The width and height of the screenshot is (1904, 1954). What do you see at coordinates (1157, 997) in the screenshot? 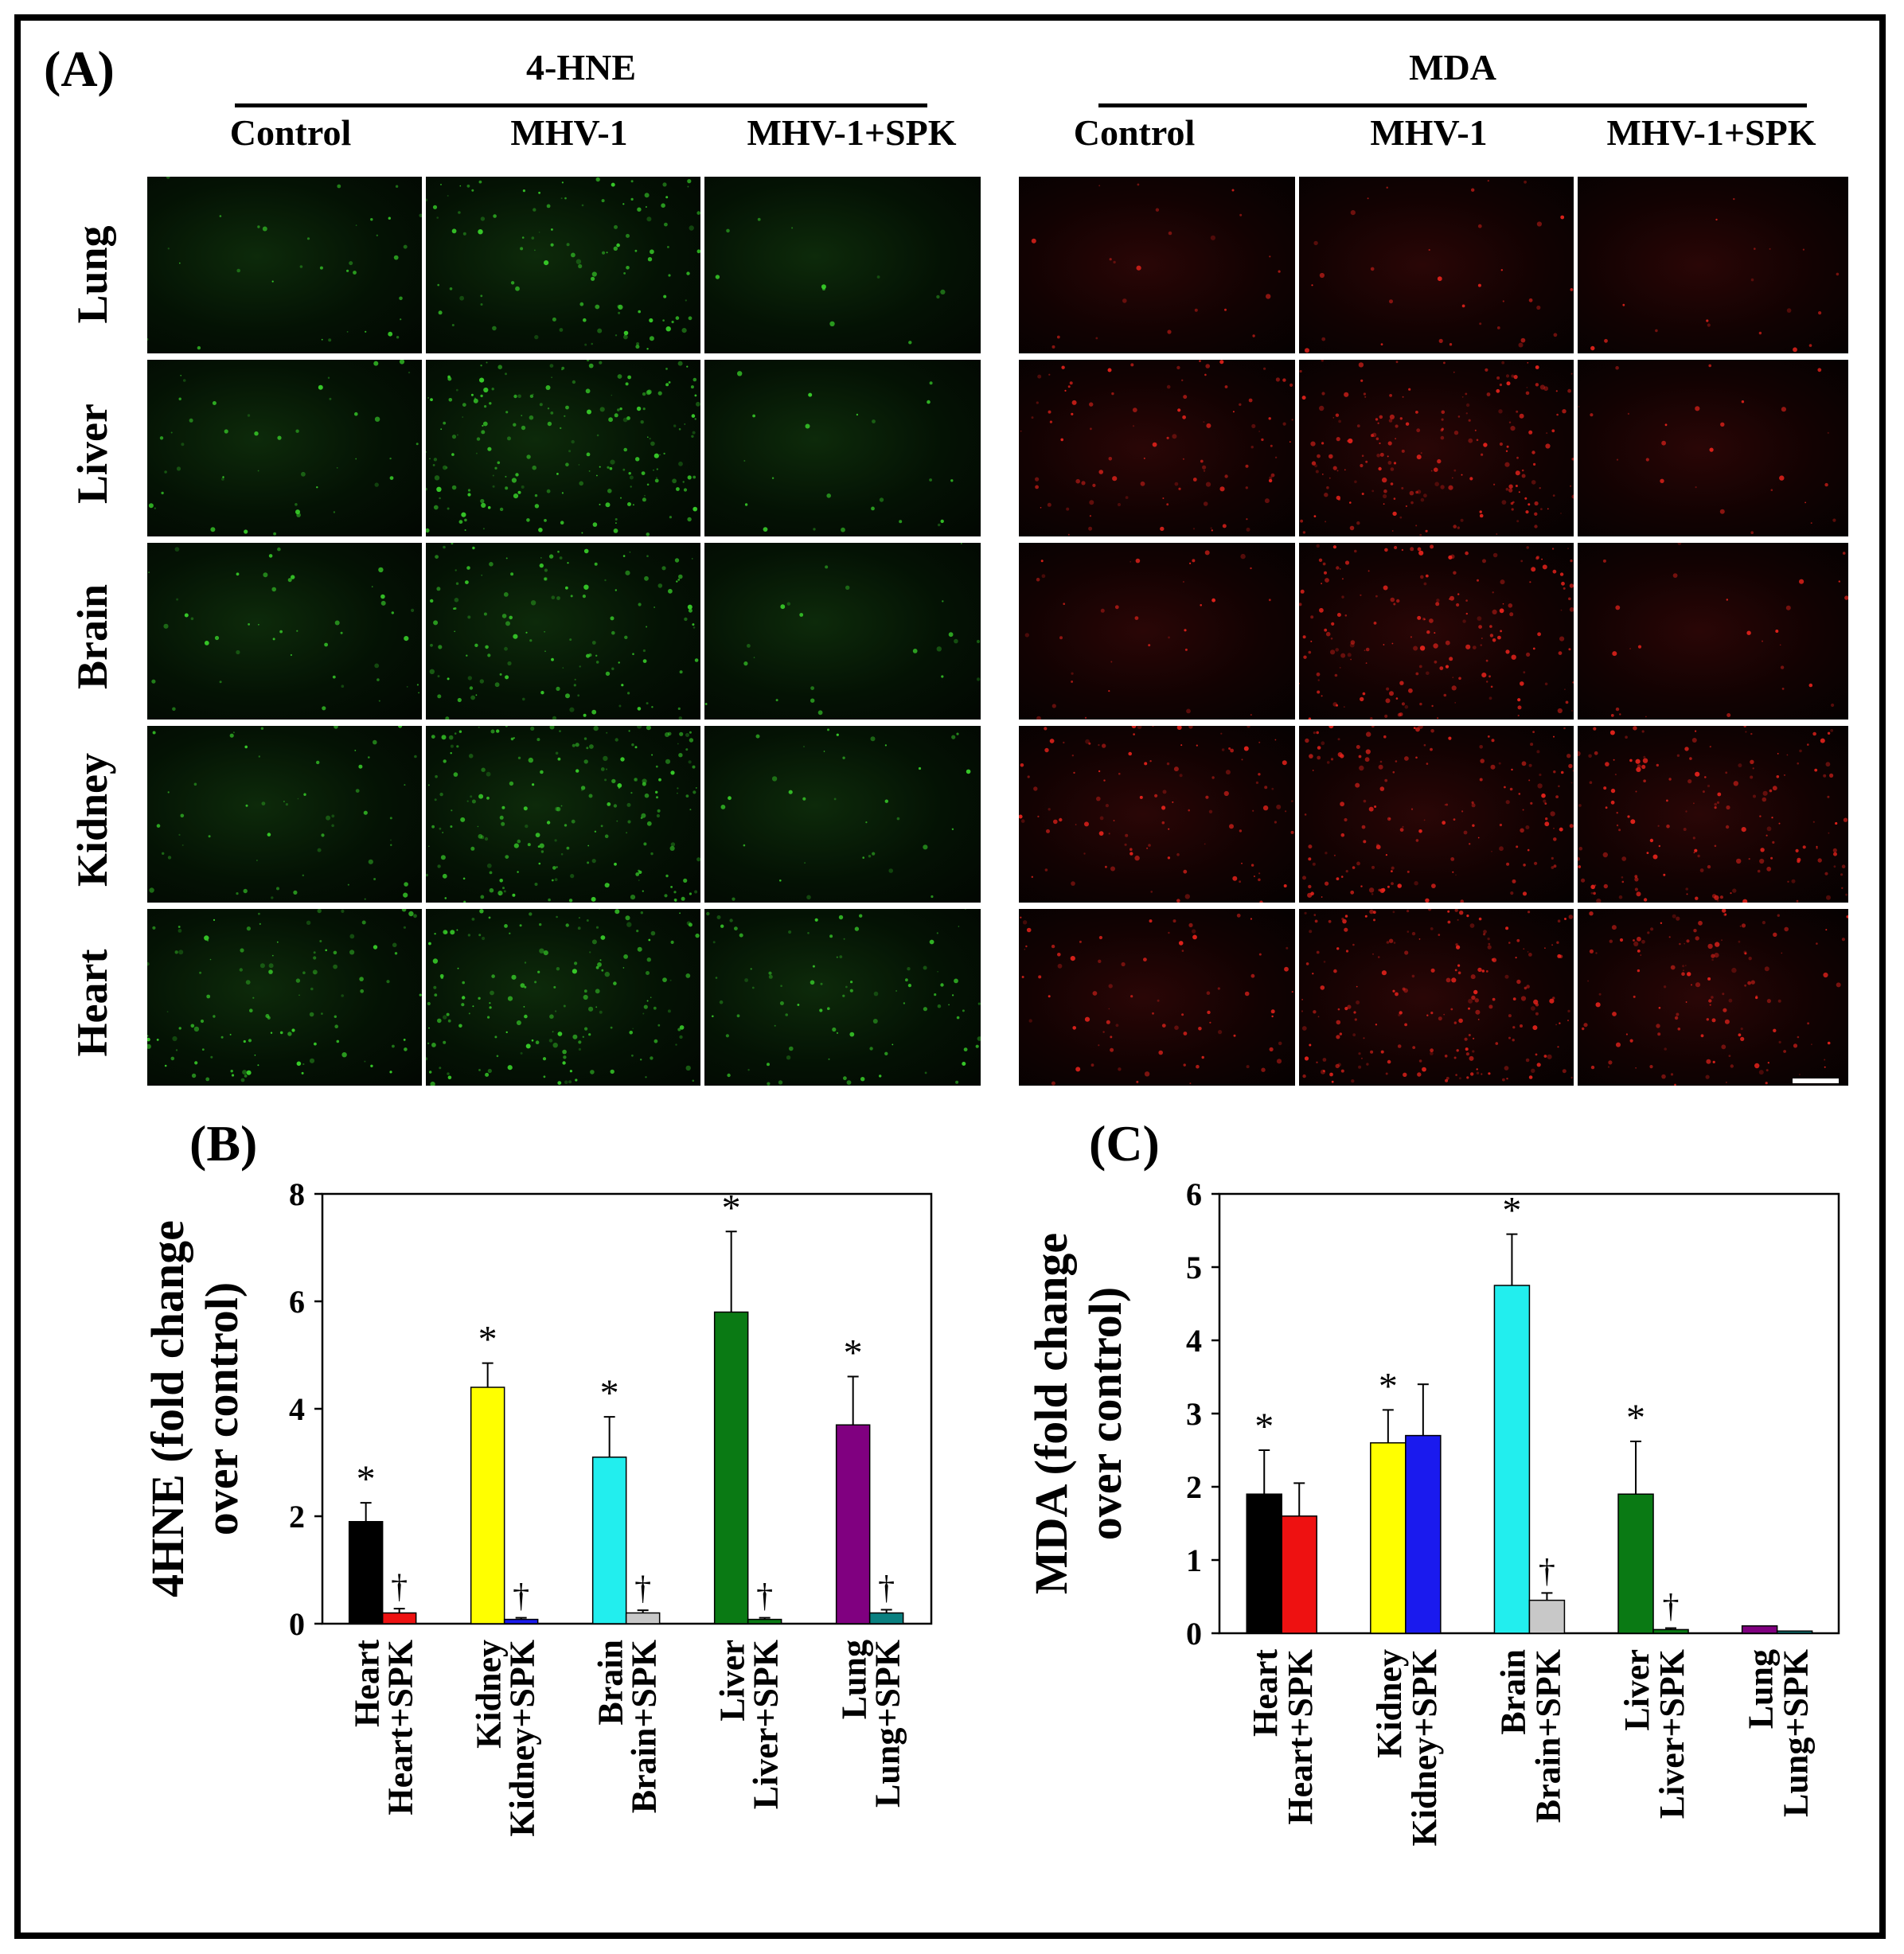
I see `micrograph-mda-heart-control` at bounding box center [1157, 997].